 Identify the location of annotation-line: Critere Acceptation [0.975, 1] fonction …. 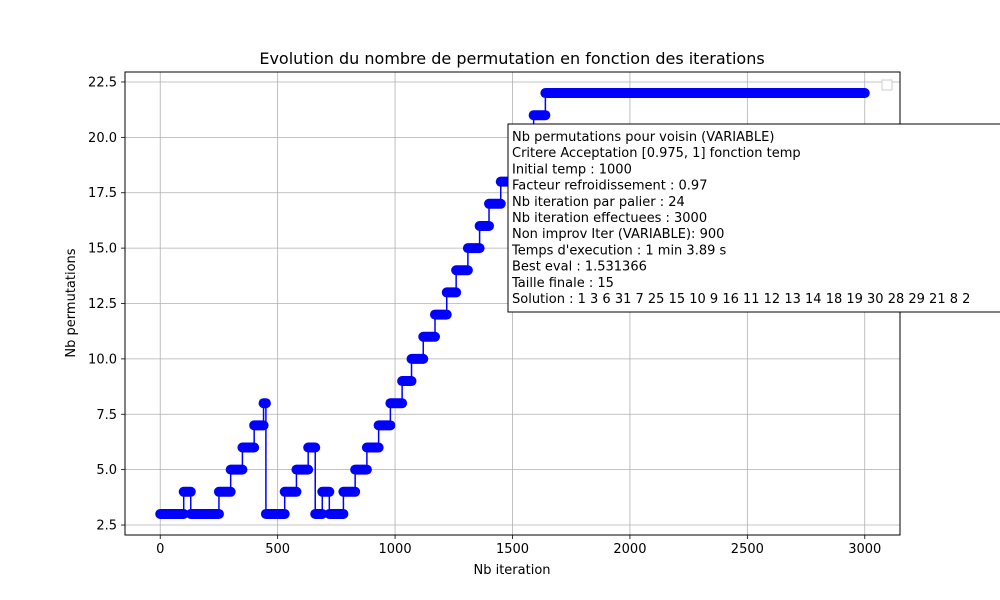
(656, 153).